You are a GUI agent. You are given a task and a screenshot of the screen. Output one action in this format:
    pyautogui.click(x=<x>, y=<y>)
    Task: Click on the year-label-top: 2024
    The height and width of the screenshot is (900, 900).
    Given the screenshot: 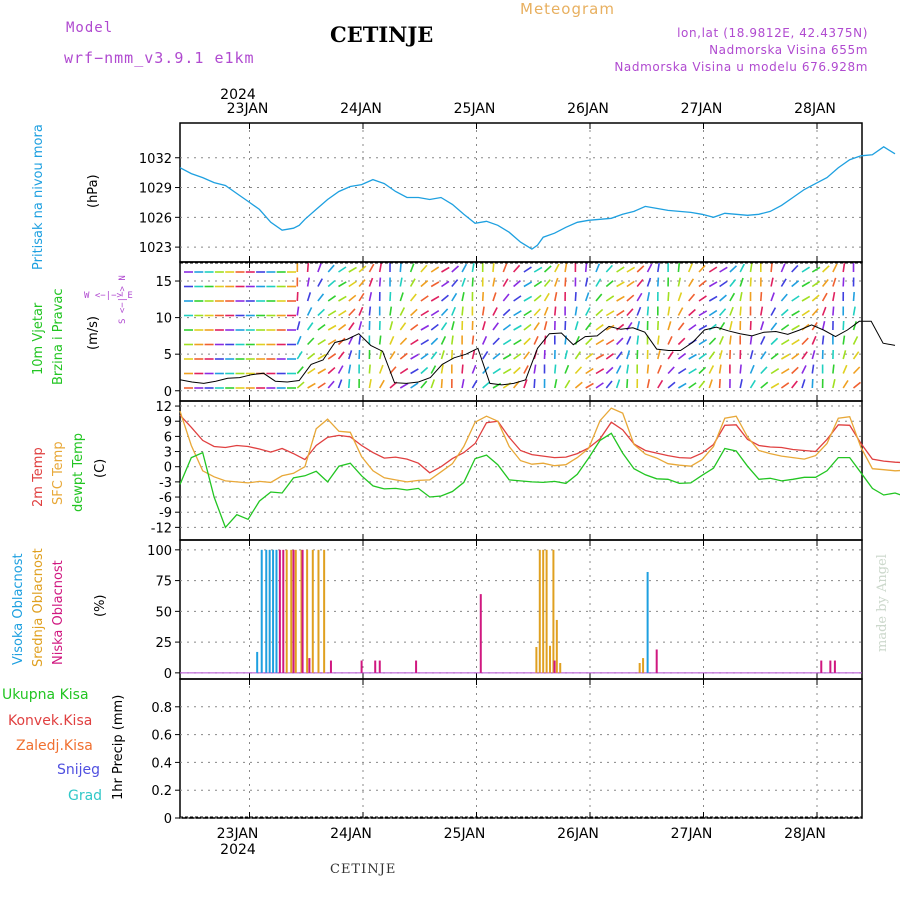 What is the action you would take?
    pyautogui.click(x=238, y=95)
    